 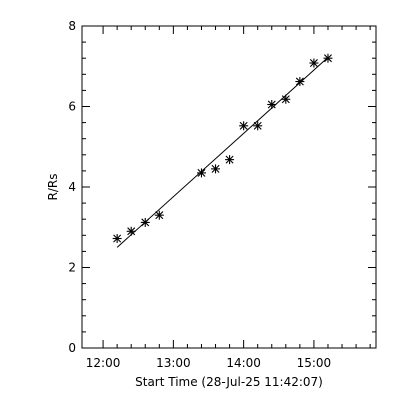 I want to click on x-axis-title: Start Time (28-Jul-25 11:42:07), so click(x=229, y=382).